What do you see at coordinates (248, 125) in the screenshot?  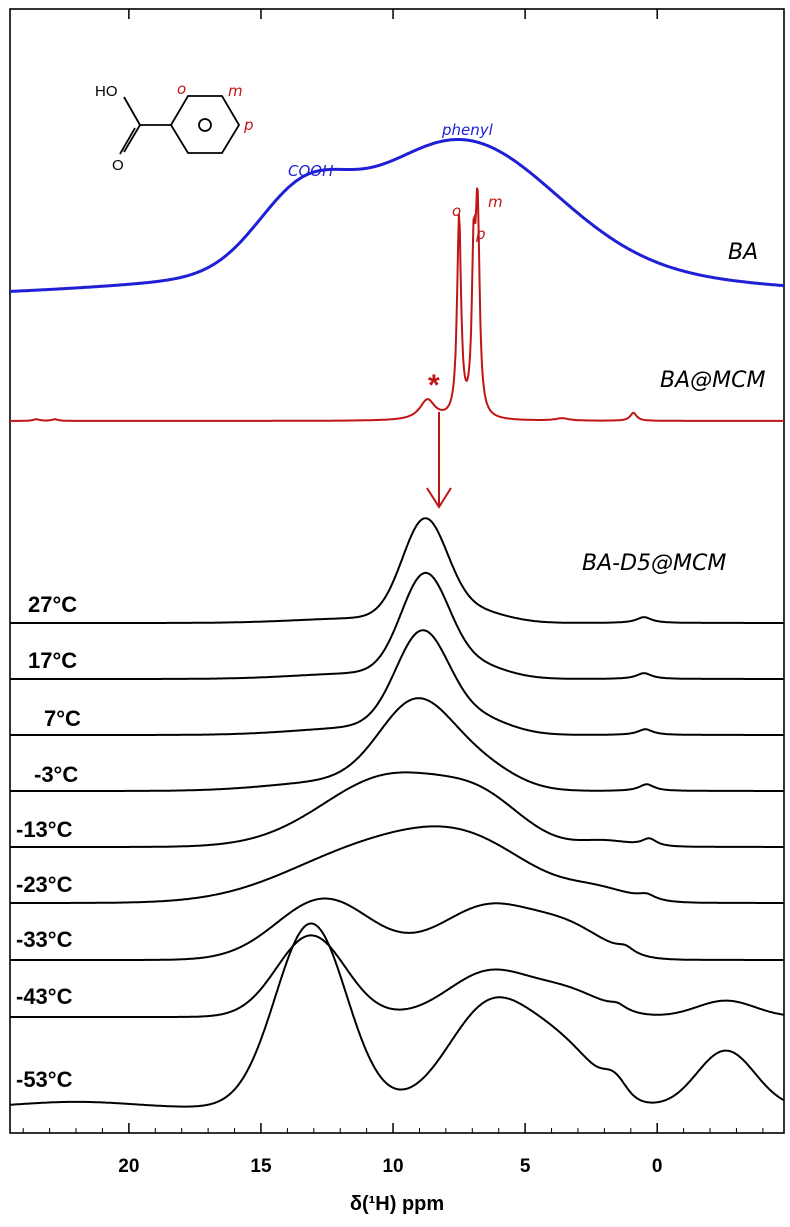 I see `ring-para-label: p` at bounding box center [248, 125].